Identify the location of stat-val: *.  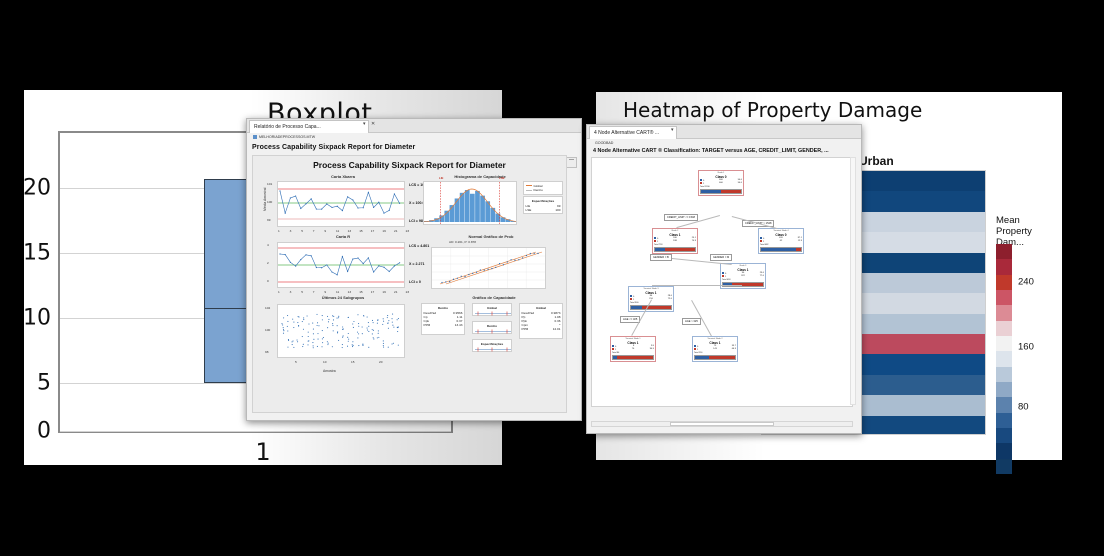
(560, 324).